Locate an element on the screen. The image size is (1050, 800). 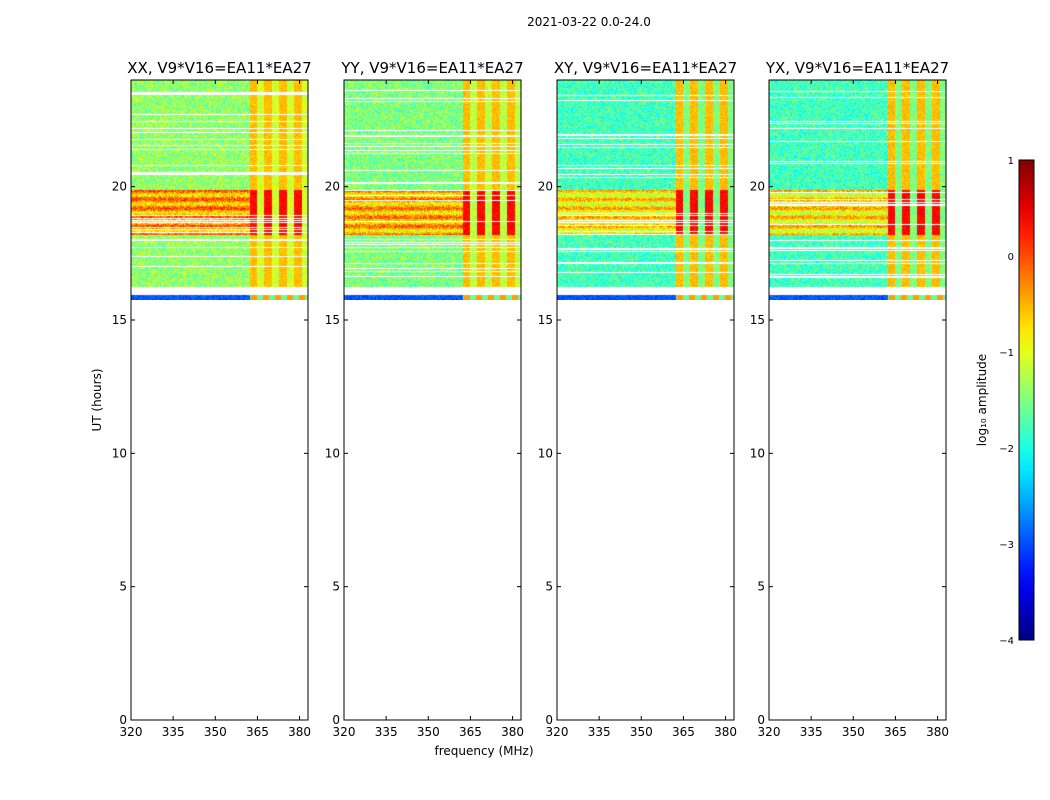
figure-suptitle: 2021-03-22 0.0-24.0 is located at coordinates (589, 22).